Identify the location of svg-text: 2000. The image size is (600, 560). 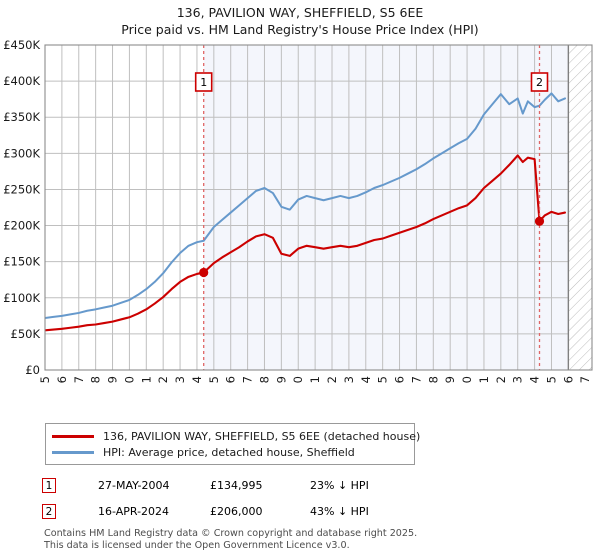
(129, 379).